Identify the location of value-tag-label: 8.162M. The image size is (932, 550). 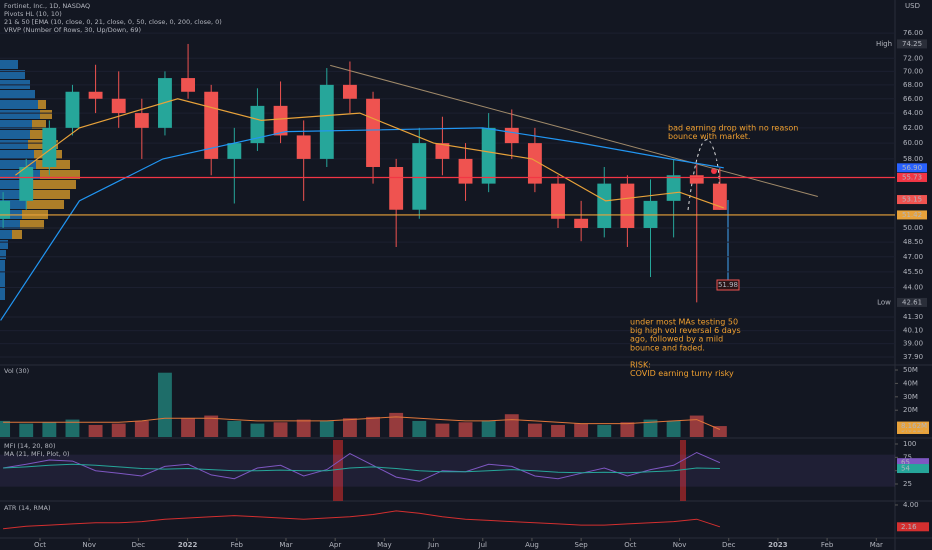
(914, 426).